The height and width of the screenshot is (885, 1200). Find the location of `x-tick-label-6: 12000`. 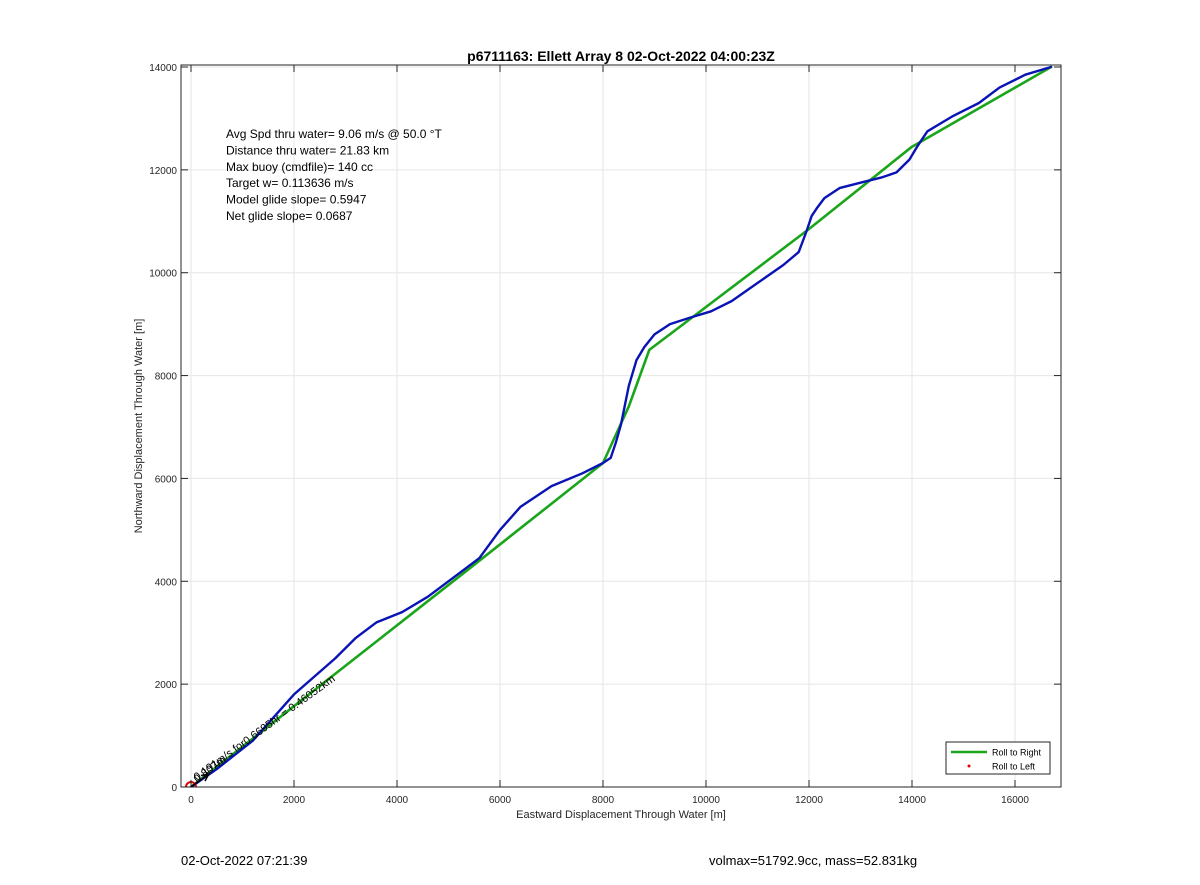

x-tick-label-6: 12000 is located at coordinates (809, 800).